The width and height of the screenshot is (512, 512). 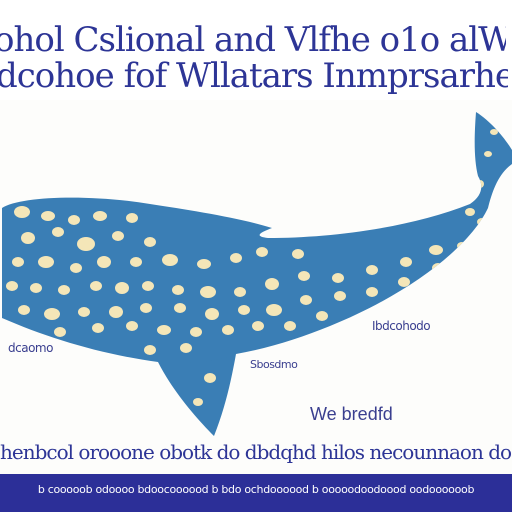 I want to click on title-line-1: ohol Cslional and Vlfhe o1o alWhe, so click(x=253, y=40).